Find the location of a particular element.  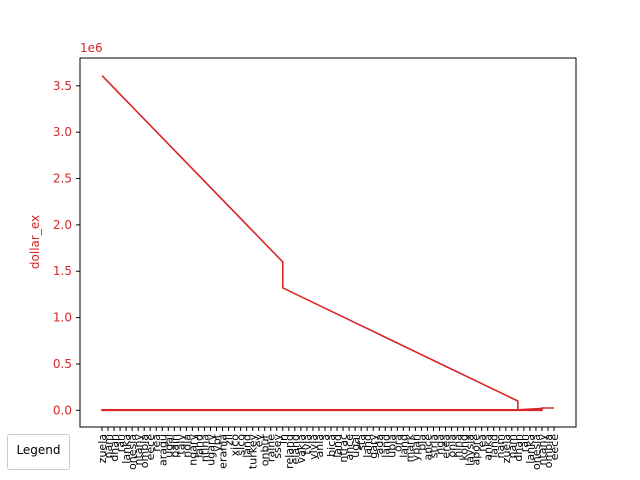

x-tick-label: aragu is located at coordinates (162, 450).